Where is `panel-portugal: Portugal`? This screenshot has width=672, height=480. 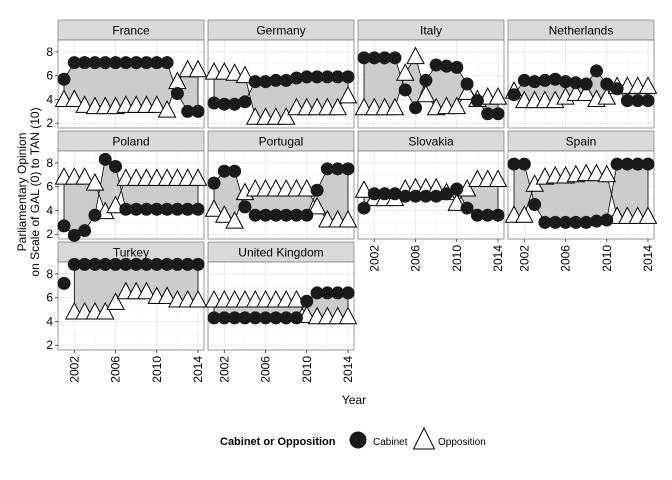 panel-portugal: Portugal is located at coordinates (281, 185).